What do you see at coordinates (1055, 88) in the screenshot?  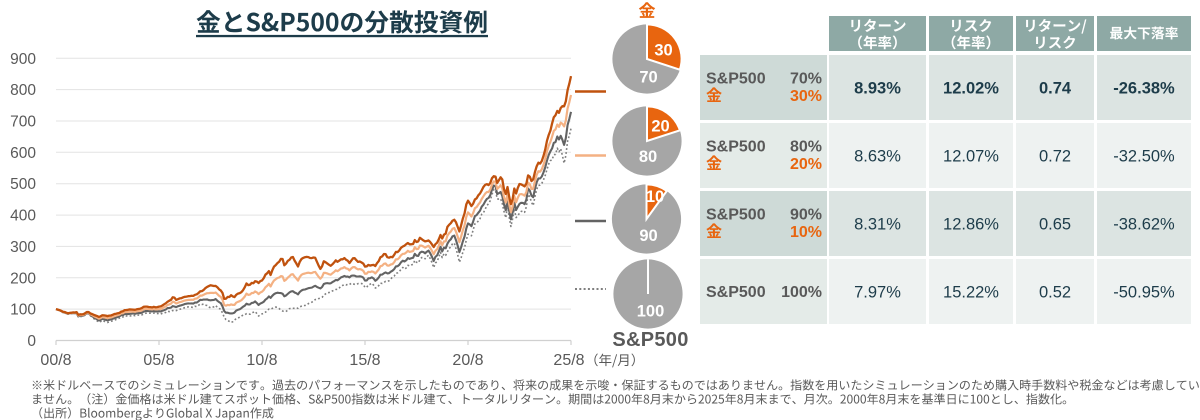 I see `svg-text: 0.74` at bounding box center [1055, 88].